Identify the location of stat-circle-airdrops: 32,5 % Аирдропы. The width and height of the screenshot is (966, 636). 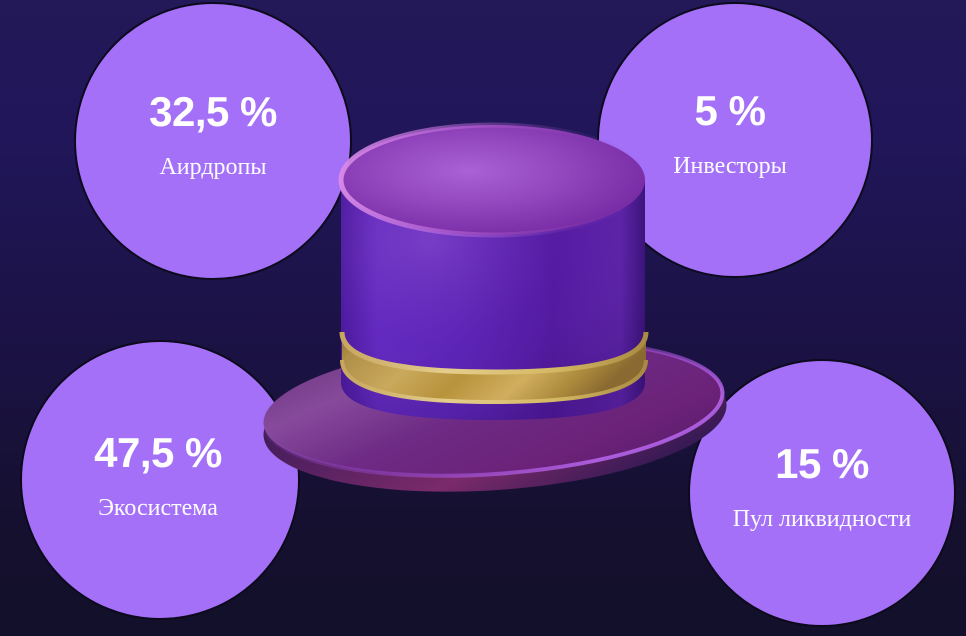
(213, 141).